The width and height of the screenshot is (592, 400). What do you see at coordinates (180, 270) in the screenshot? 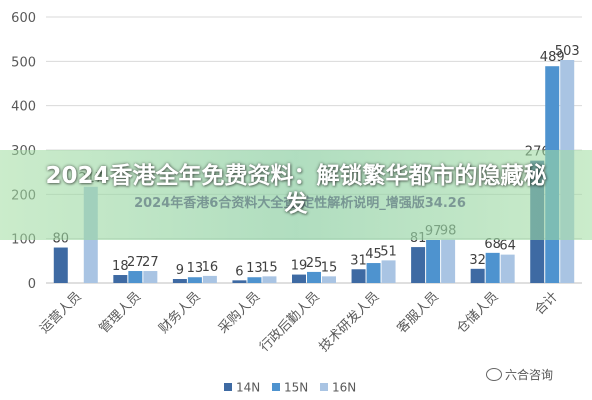
I see `data-label: 9` at bounding box center [180, 270].